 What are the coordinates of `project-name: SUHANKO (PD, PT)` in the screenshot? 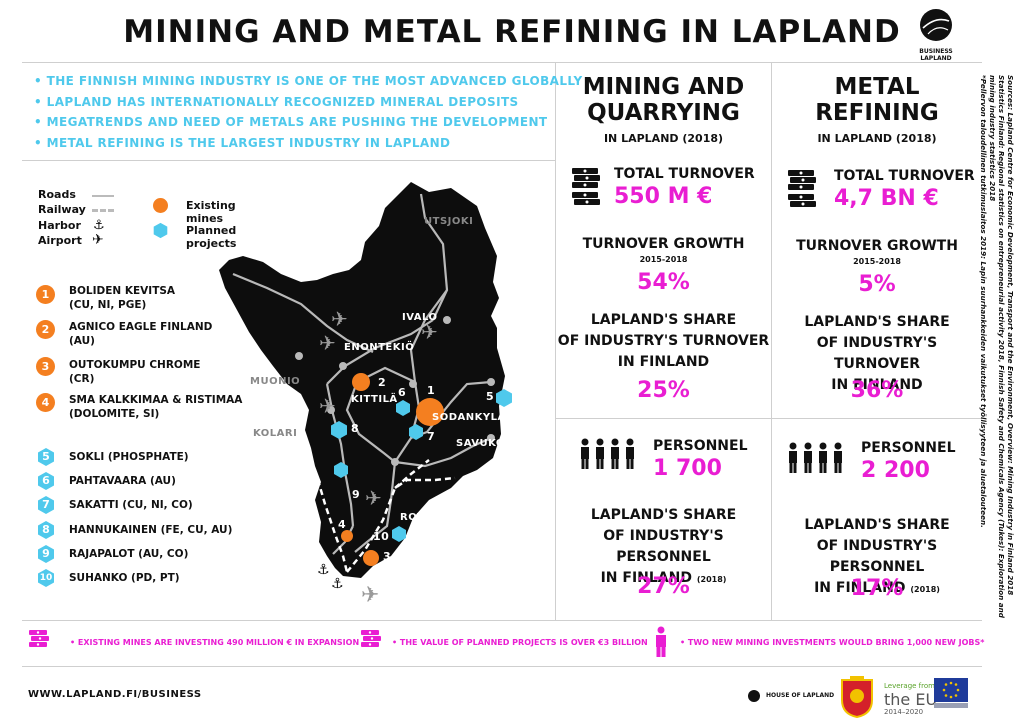 It's located at (124, 578).